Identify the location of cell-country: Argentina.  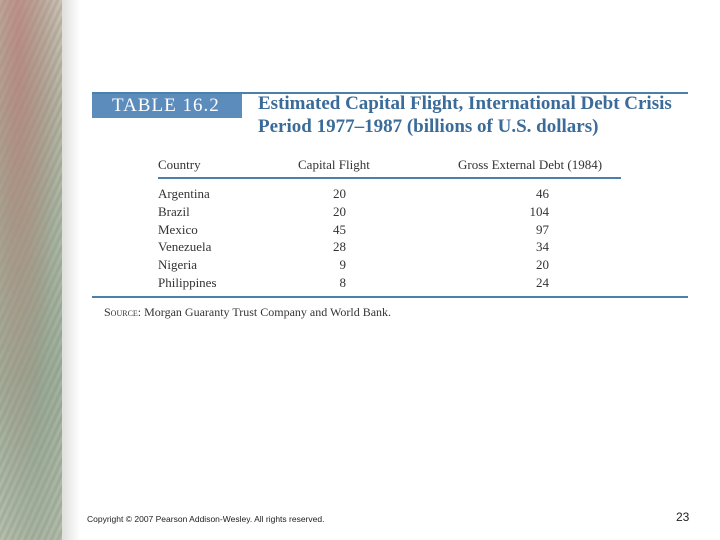
(184, 193).